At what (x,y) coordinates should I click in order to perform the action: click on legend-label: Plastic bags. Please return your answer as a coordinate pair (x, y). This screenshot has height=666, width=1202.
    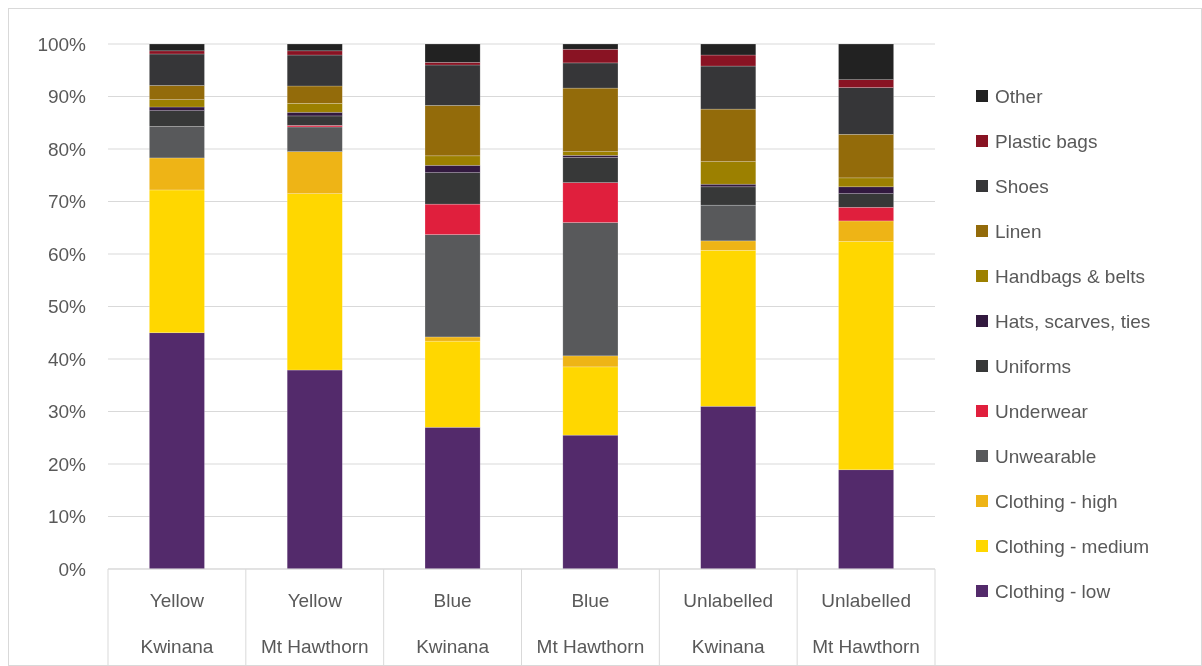
    Looking at the image, I should click on (1046, 141).